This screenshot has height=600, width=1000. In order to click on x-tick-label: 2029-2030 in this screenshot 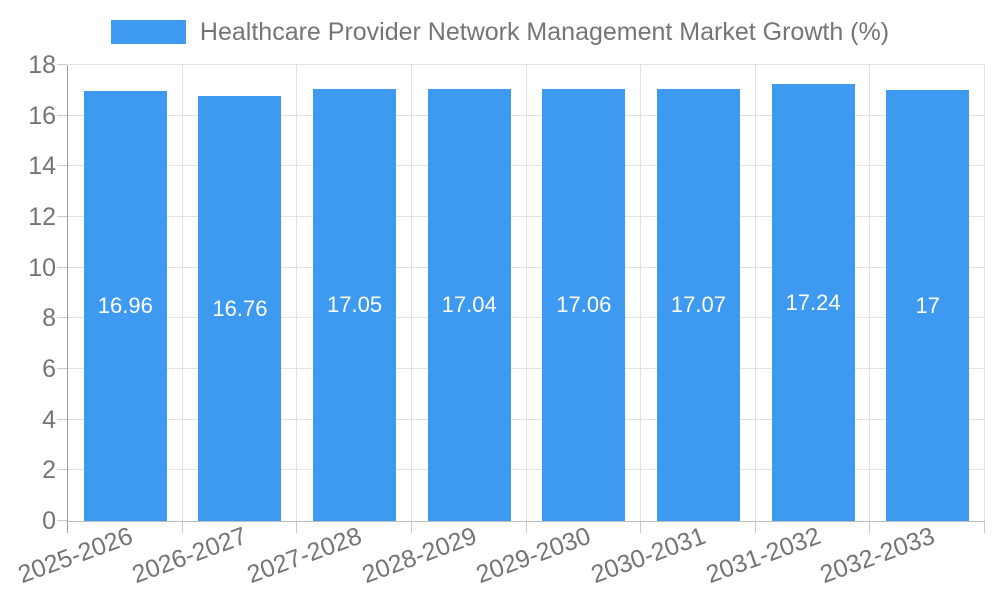, I will do `click(533, 555)`.